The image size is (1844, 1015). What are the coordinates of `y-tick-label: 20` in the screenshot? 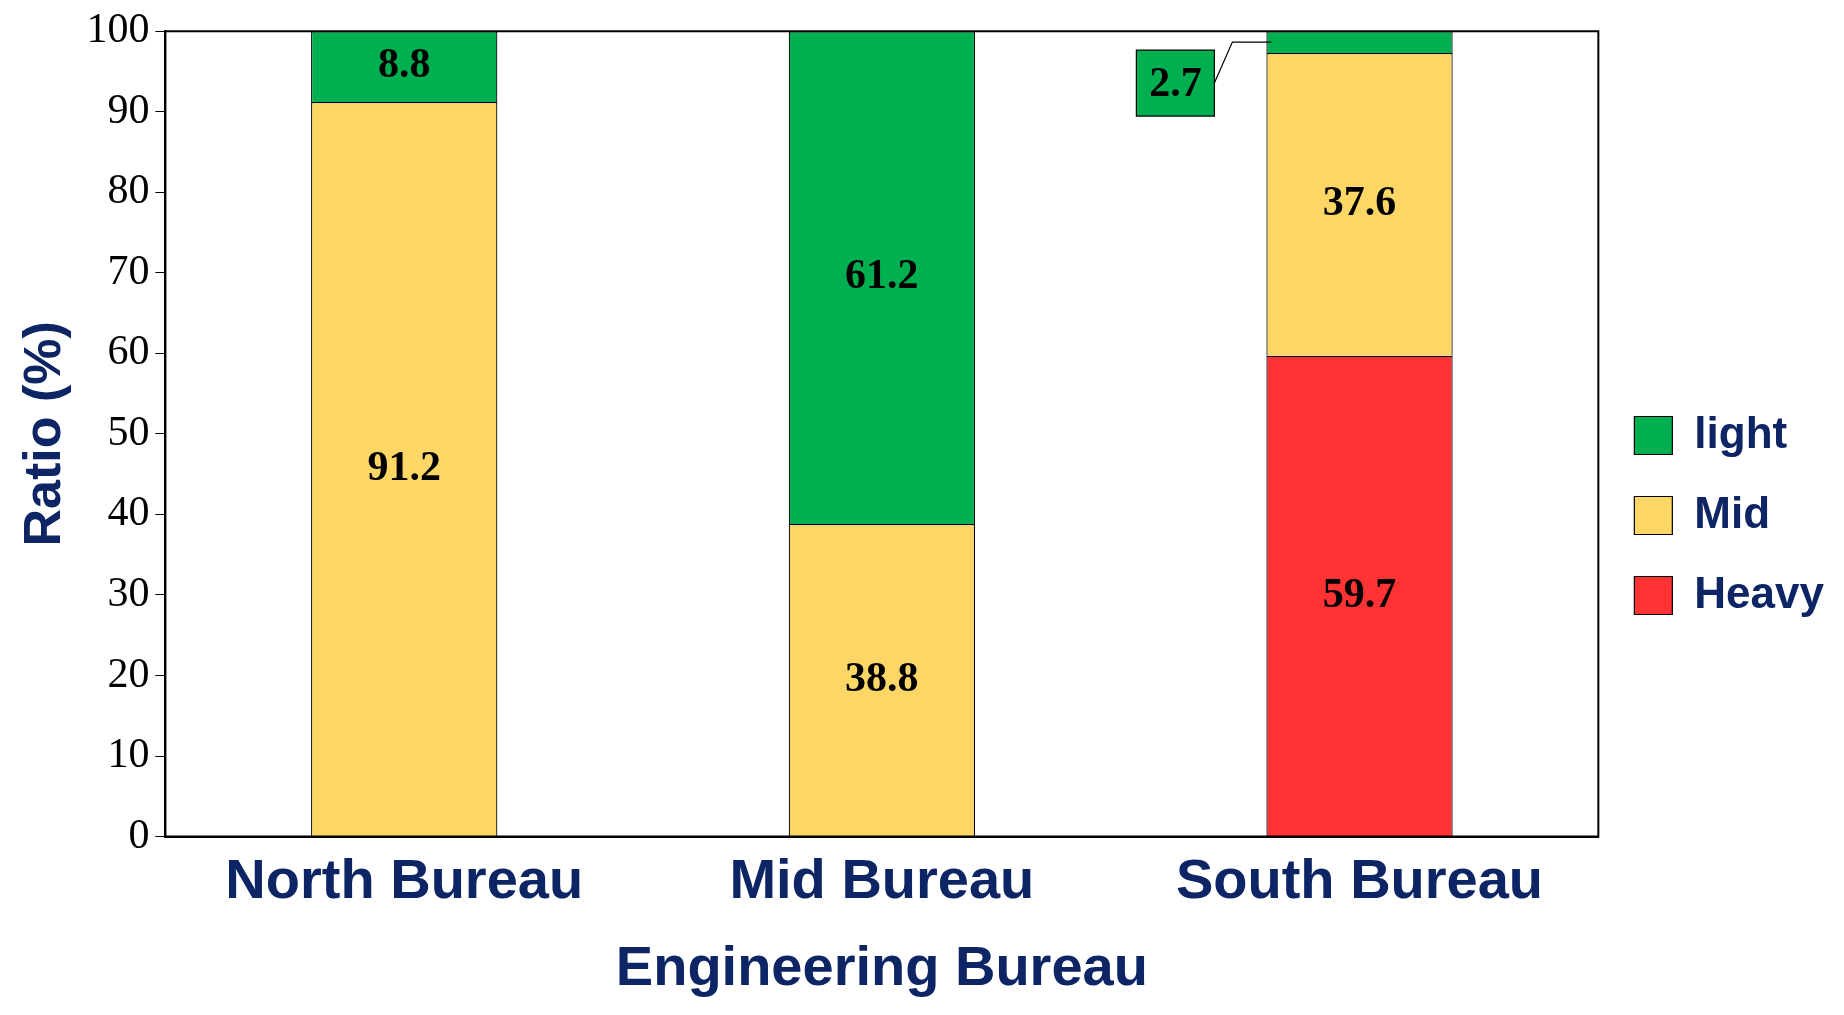 It's located at (128, 672).